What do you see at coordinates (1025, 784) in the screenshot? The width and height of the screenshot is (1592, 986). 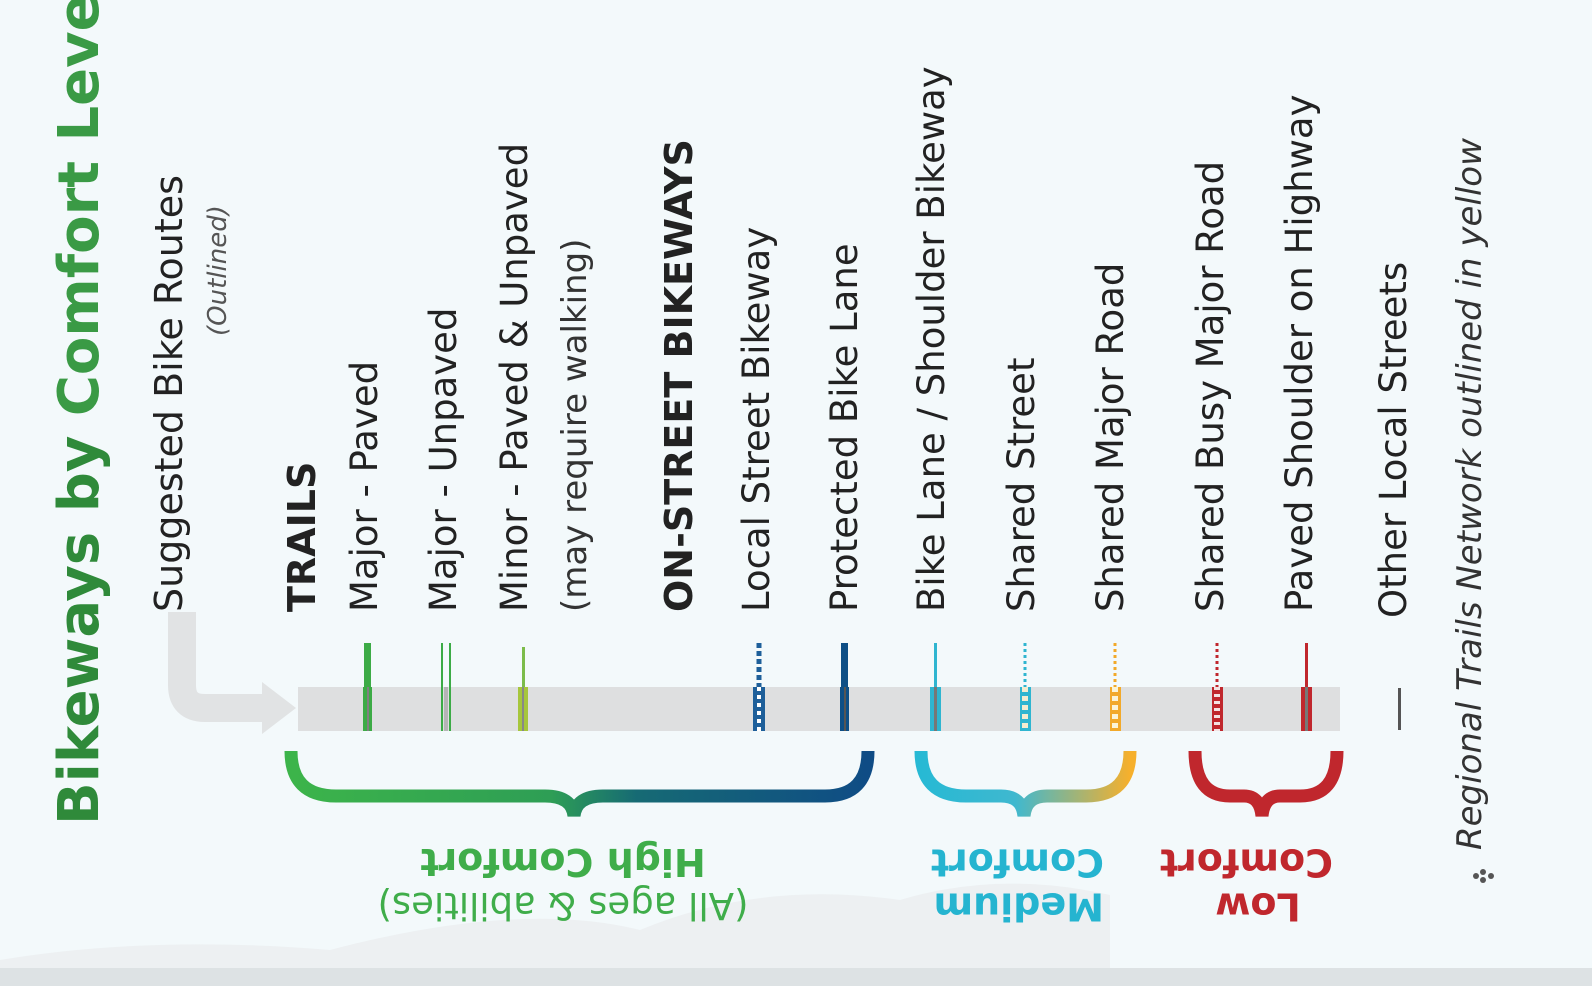 I see `medium-comfort-brace` at bounding box center [1025, 784].